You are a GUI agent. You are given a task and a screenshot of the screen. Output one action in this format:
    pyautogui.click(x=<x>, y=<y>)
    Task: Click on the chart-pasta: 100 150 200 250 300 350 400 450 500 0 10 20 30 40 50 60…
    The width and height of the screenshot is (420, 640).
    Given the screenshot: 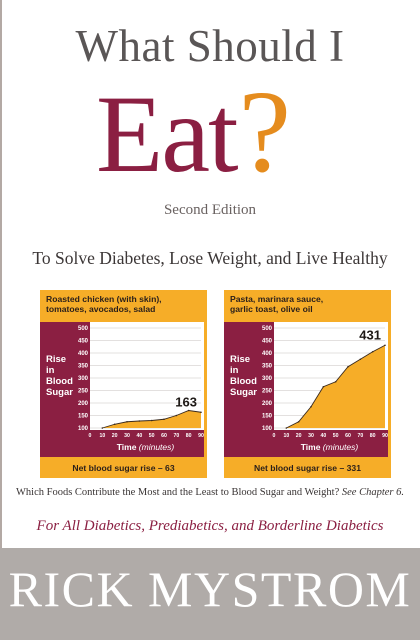 What is the action you would take?
    pyautogui.click(x=307, y=384)
    